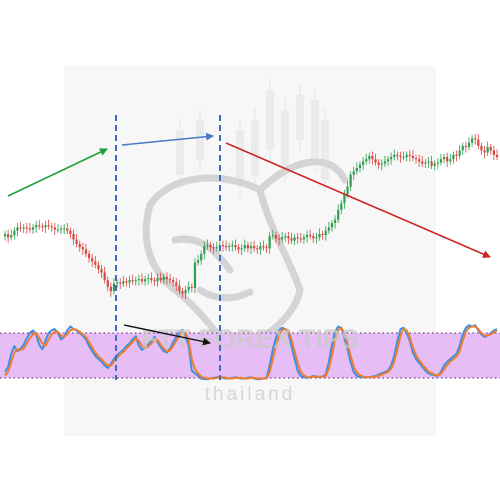  I want to click on oscillator-slow-line, so click(251, 352).